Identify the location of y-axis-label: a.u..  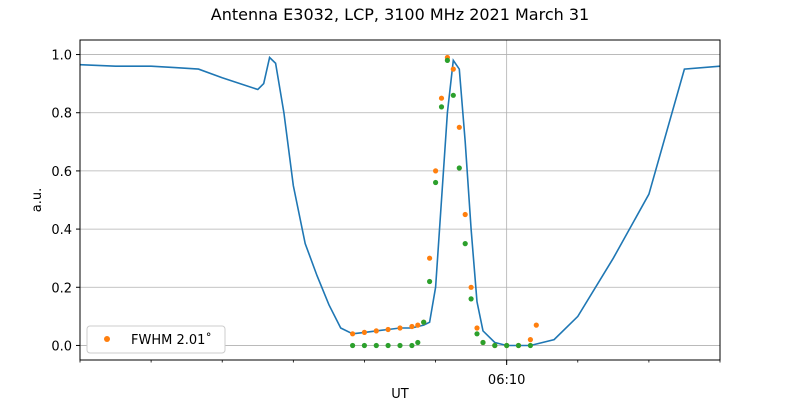
(37, 200).